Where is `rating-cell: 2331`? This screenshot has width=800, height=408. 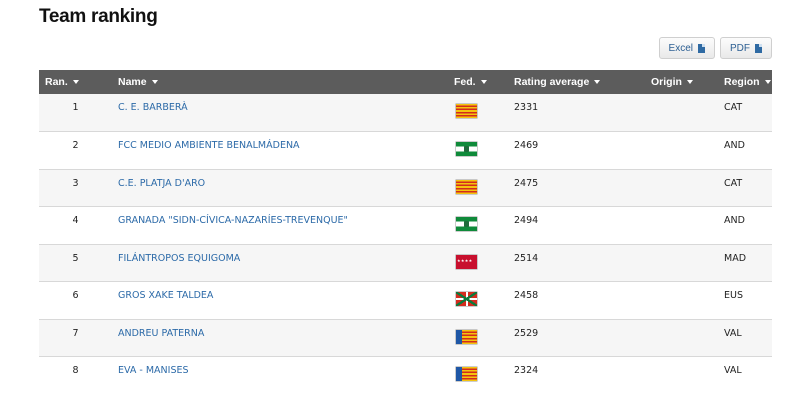 rating-cell: 2331 is located at coordinates (526, 107).